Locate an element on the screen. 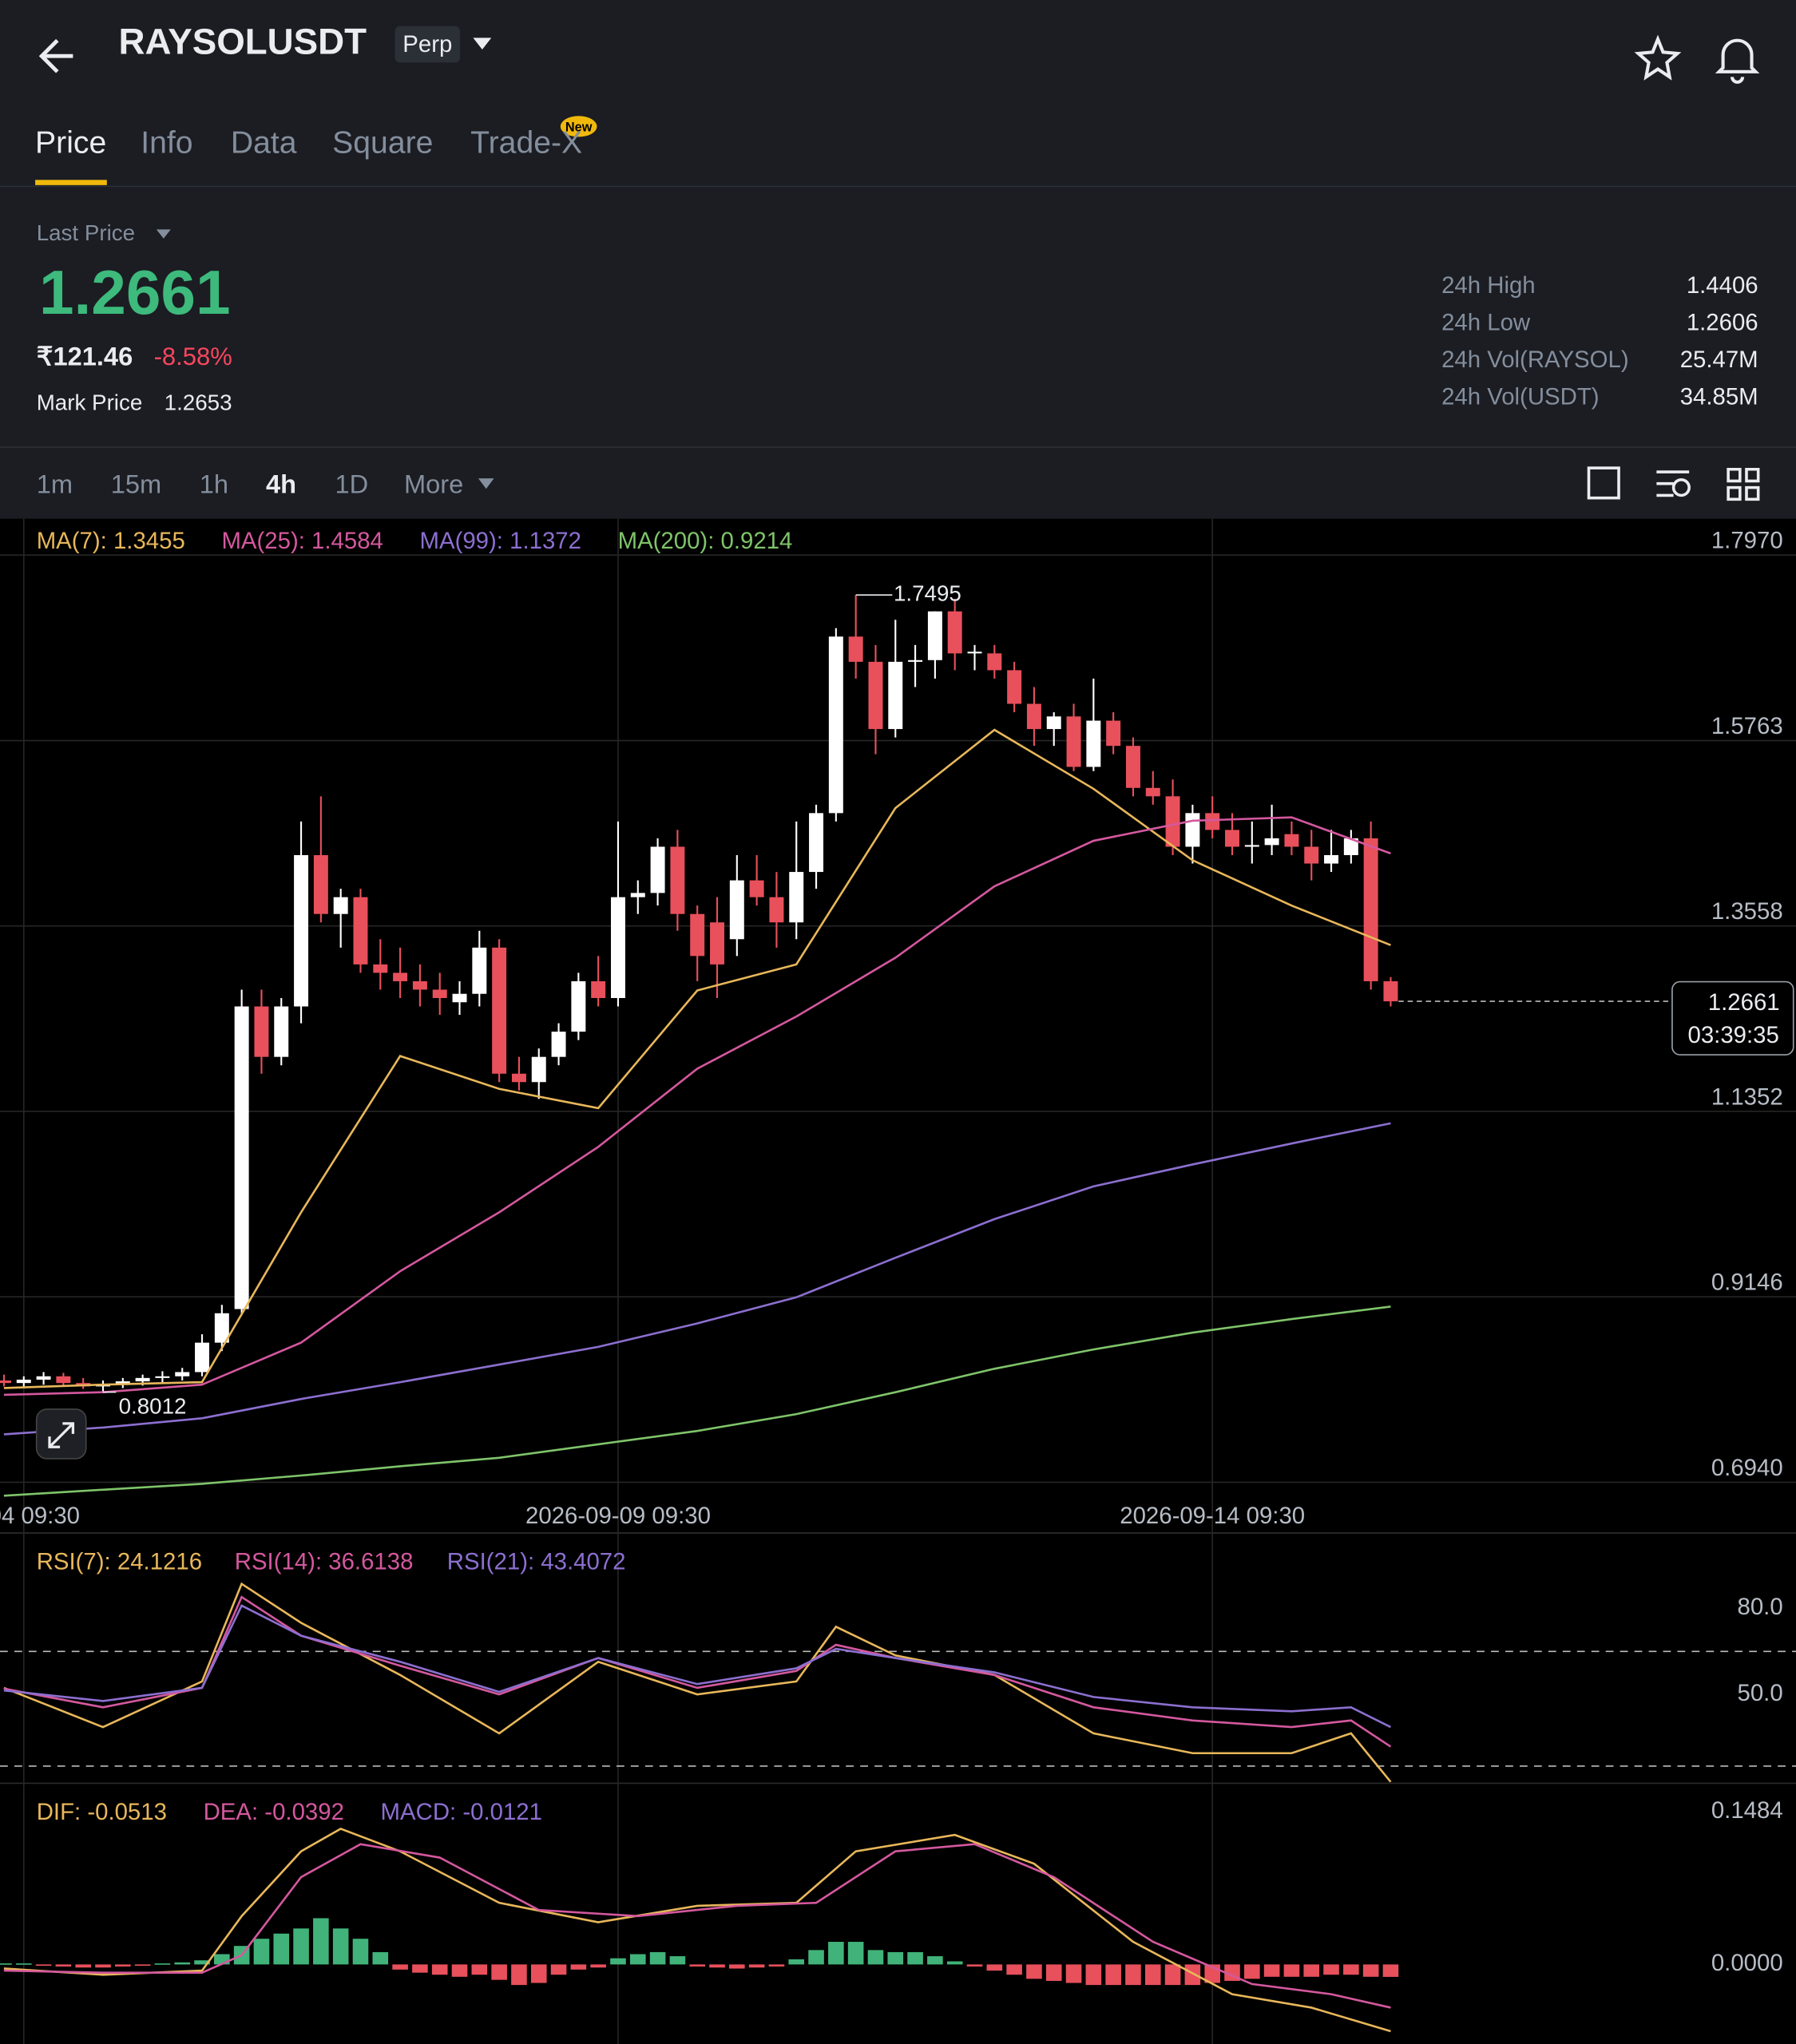  timeframe: 1h is located at coordinates (214, 484).